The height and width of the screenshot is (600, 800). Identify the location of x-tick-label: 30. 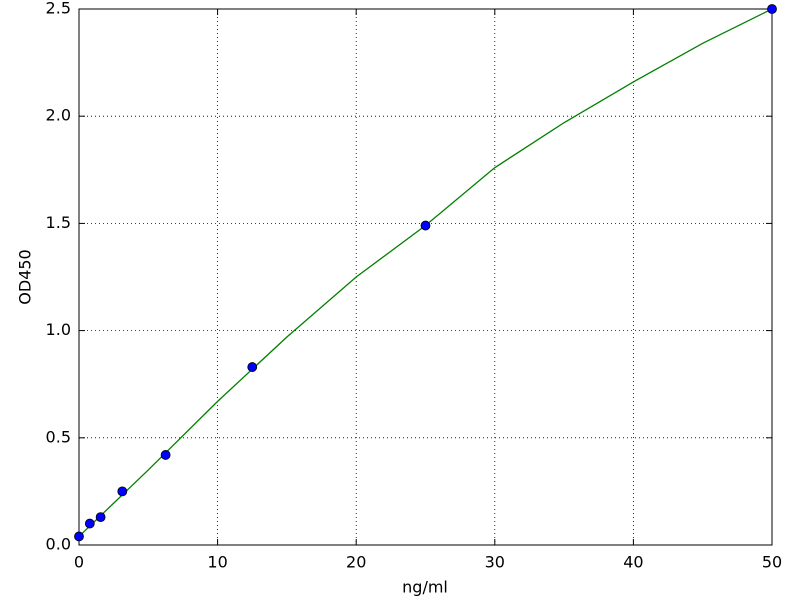
(495, 562).